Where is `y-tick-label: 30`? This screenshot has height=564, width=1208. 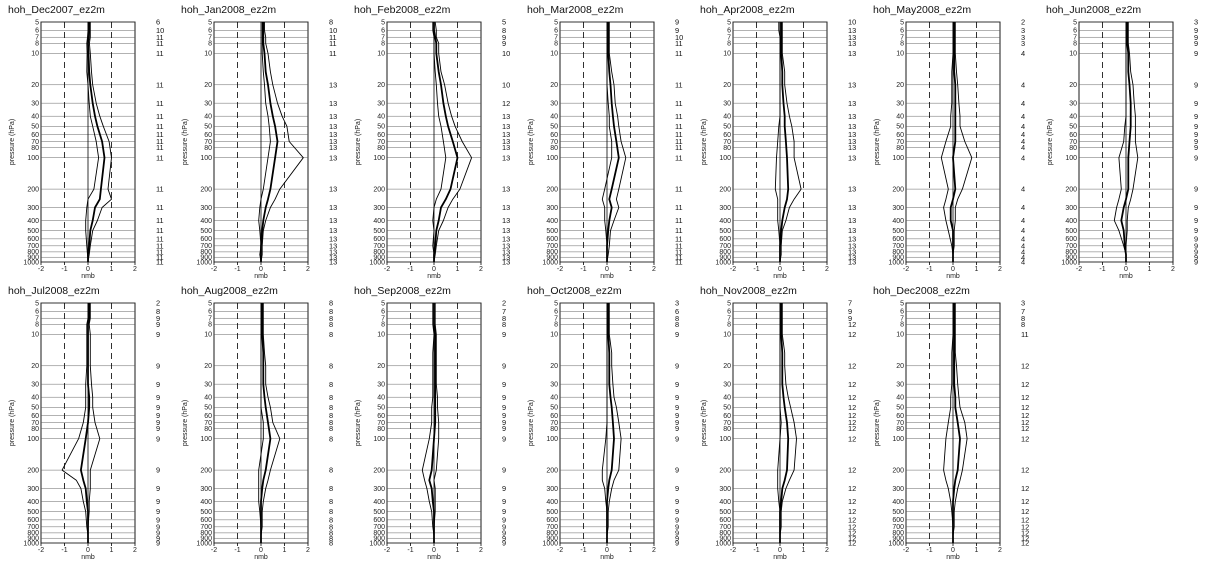
y-tick-label: 30 is located at coordinates (727, 103).